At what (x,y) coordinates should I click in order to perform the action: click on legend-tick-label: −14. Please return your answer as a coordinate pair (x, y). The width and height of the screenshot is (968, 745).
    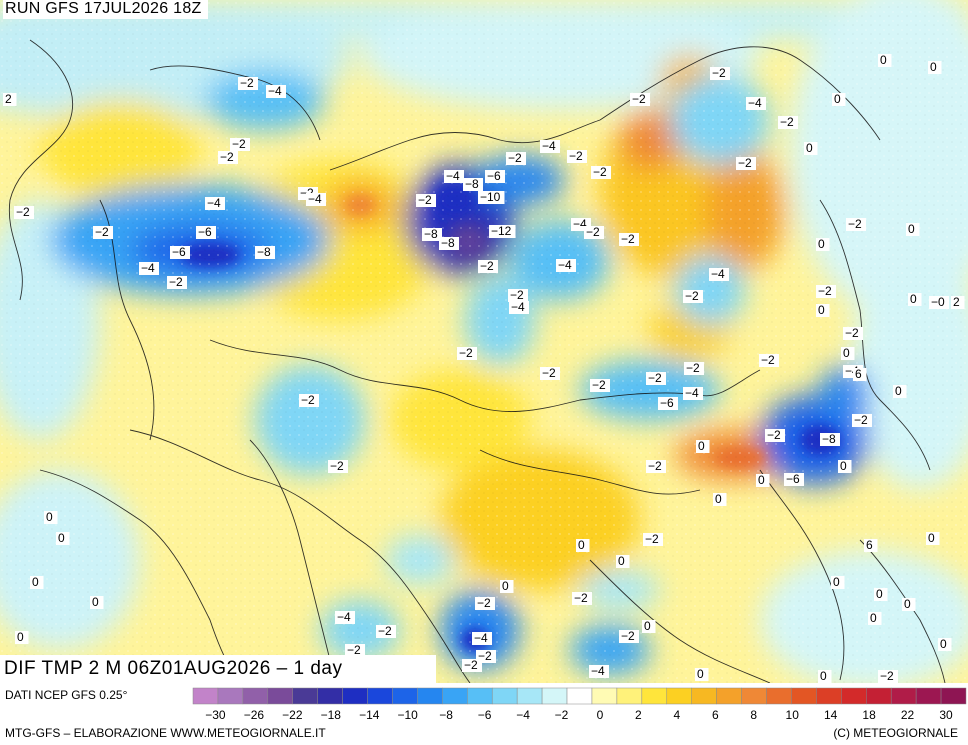
    Looking at the image, I should click on (369, 715).